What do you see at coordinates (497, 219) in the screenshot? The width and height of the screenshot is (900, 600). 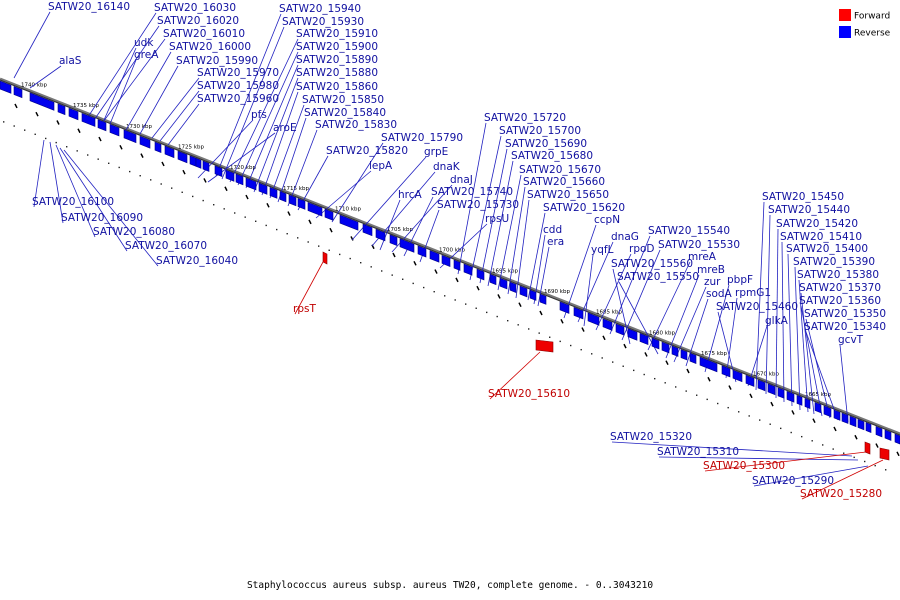 I see `reverse-gene-label: rpsU` at bounding box center [497, 219].